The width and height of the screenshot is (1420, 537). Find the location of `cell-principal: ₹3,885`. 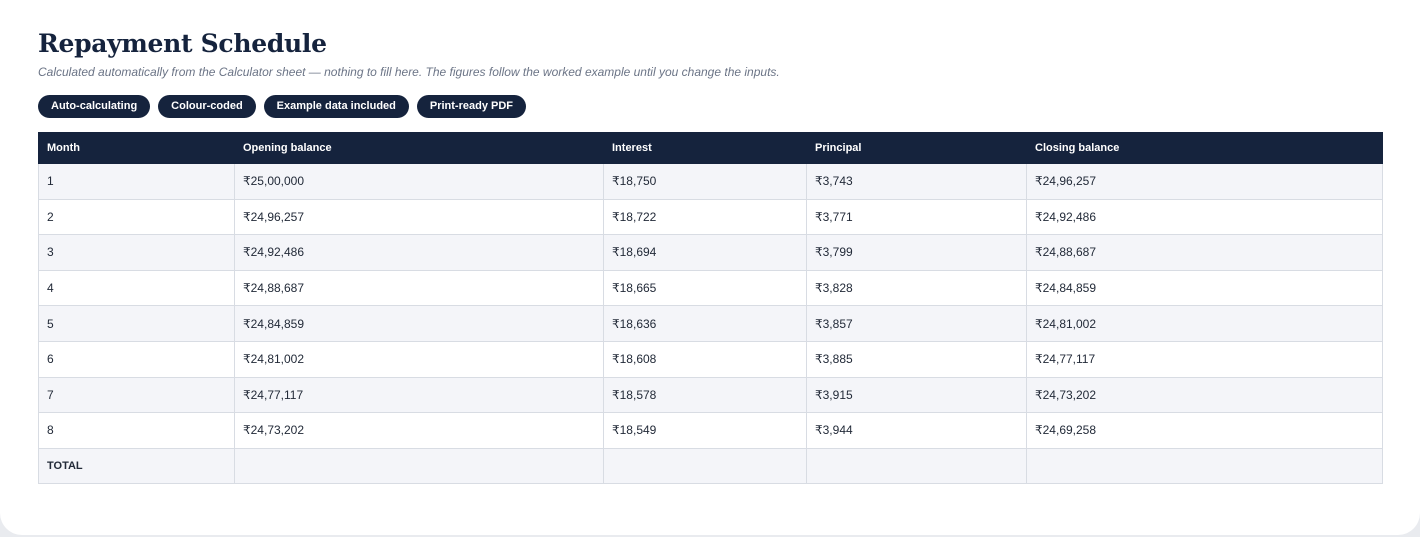

cell-principal: ₹3,885 is located at coordinates (916, 359).